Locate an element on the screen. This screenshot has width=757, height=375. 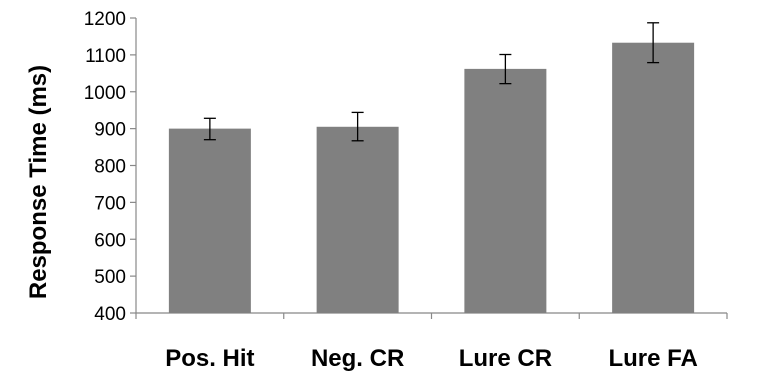
x-tick-label: Lure CR is located at coordinates (505, 358).